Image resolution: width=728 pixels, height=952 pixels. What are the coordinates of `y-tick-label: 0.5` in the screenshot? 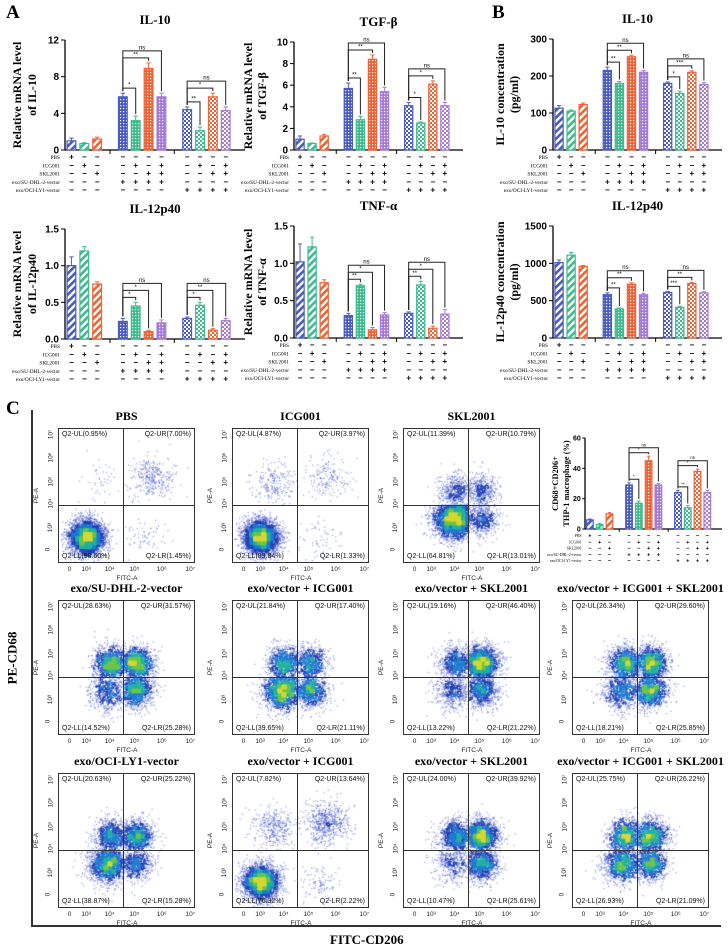 It's located at (52, 303).